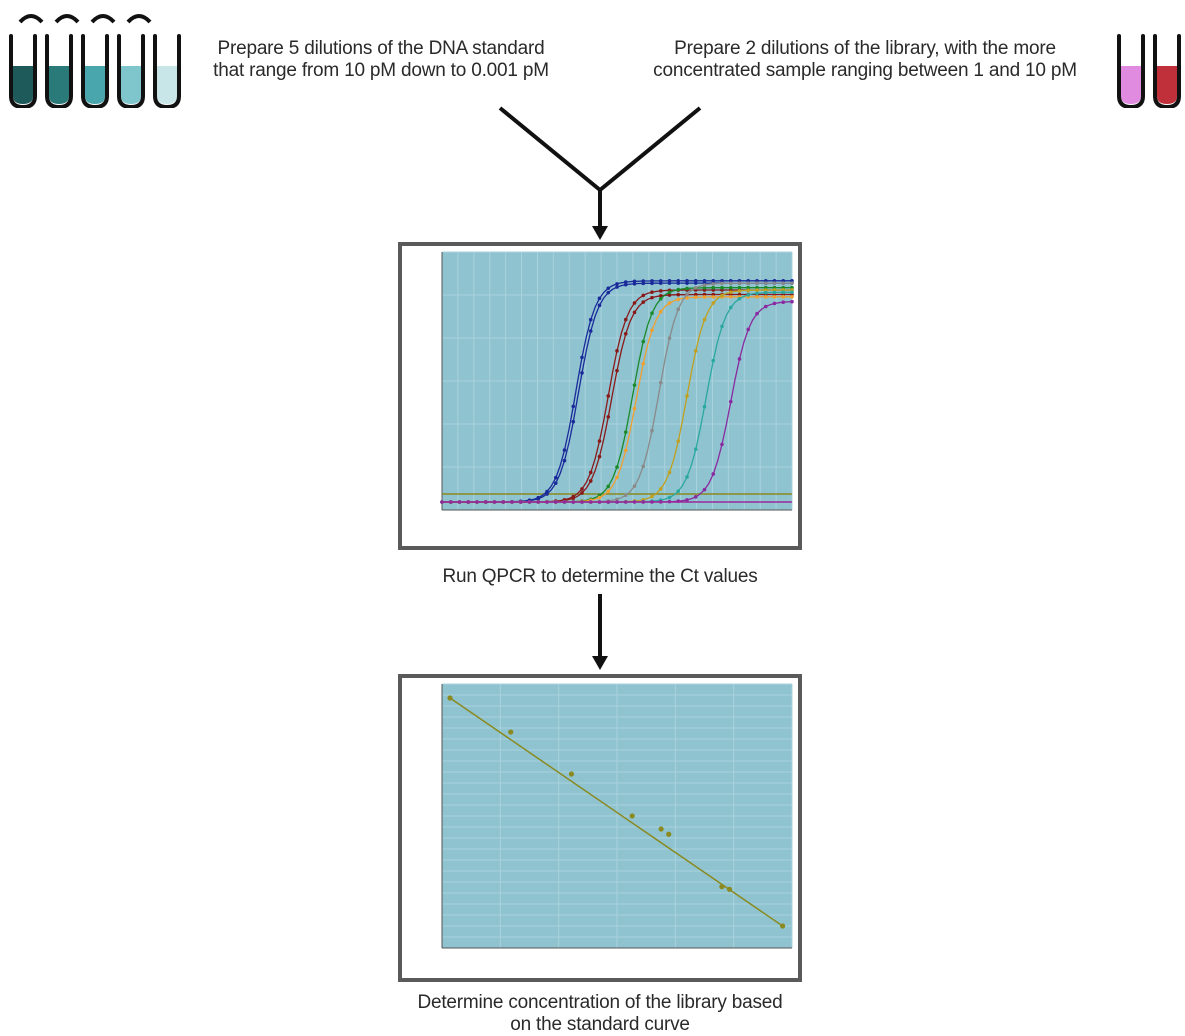 This screenshot has height=1036, width=1185. I want to click on standard-curve-panel, so click(600, 828).